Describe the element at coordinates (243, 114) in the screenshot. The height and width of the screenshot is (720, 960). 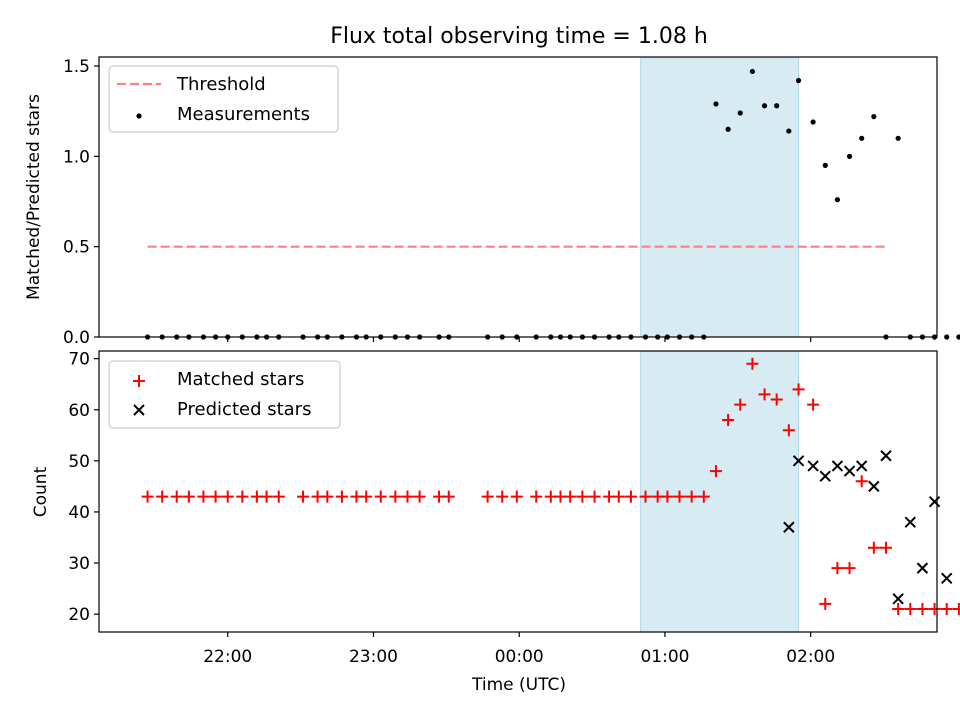
I see `legend-measurements-label: Measurements` at that location.